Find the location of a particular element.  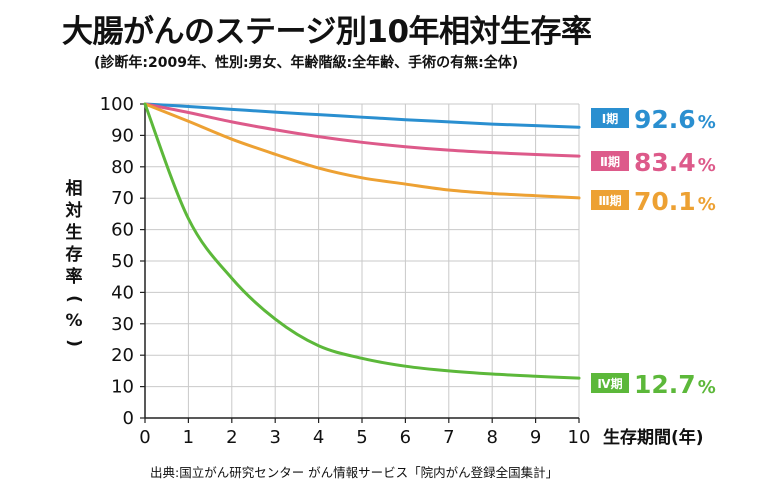

y-axis-label-char: 率 is located at coordinates (74, 277).